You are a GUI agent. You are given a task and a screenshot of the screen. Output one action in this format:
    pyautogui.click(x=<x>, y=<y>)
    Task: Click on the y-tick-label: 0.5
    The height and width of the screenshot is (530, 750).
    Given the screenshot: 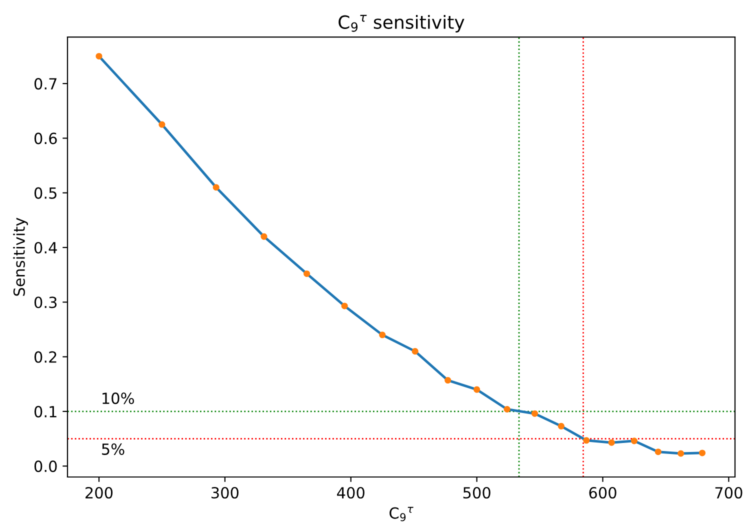 What is the action you would take?
    pyautogui.click(x=45, y=193)
    